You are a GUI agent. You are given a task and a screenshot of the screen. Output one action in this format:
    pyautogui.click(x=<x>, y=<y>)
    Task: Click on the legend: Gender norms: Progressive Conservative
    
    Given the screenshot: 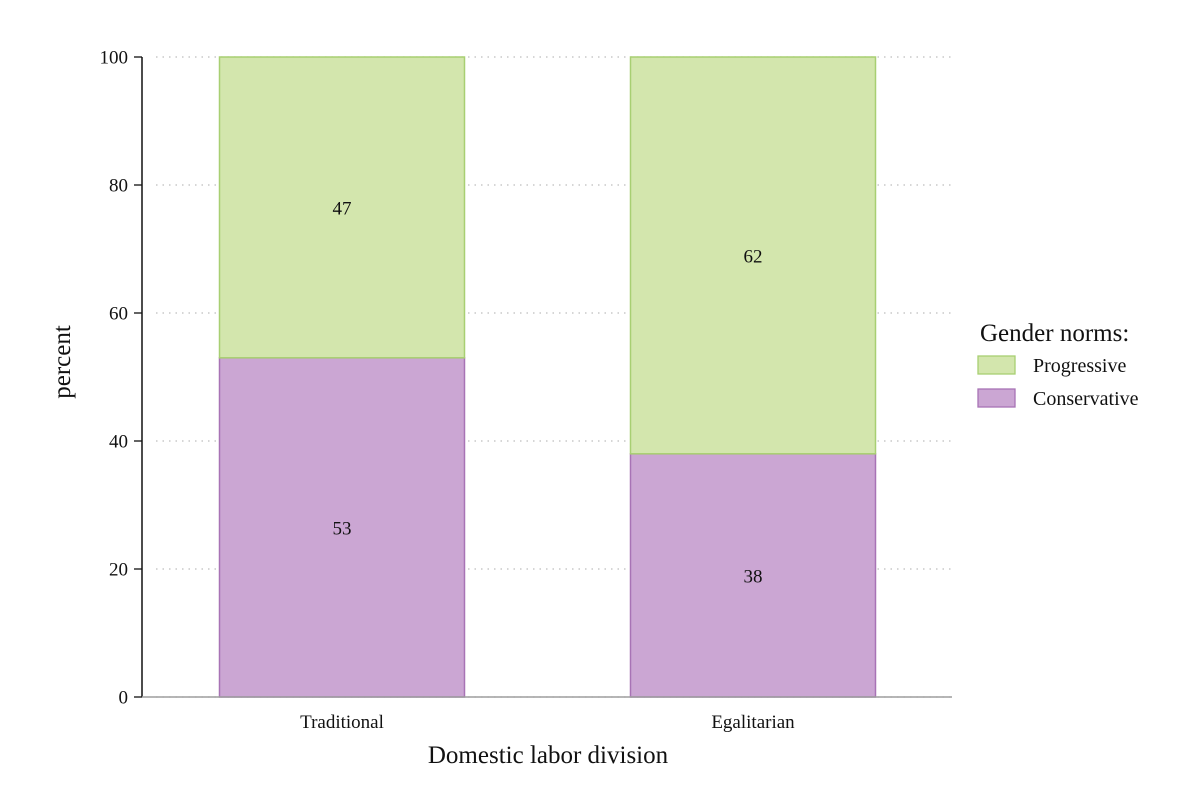 What is the action you would take?
    pyautogui.click(x=1058, y=365)
    